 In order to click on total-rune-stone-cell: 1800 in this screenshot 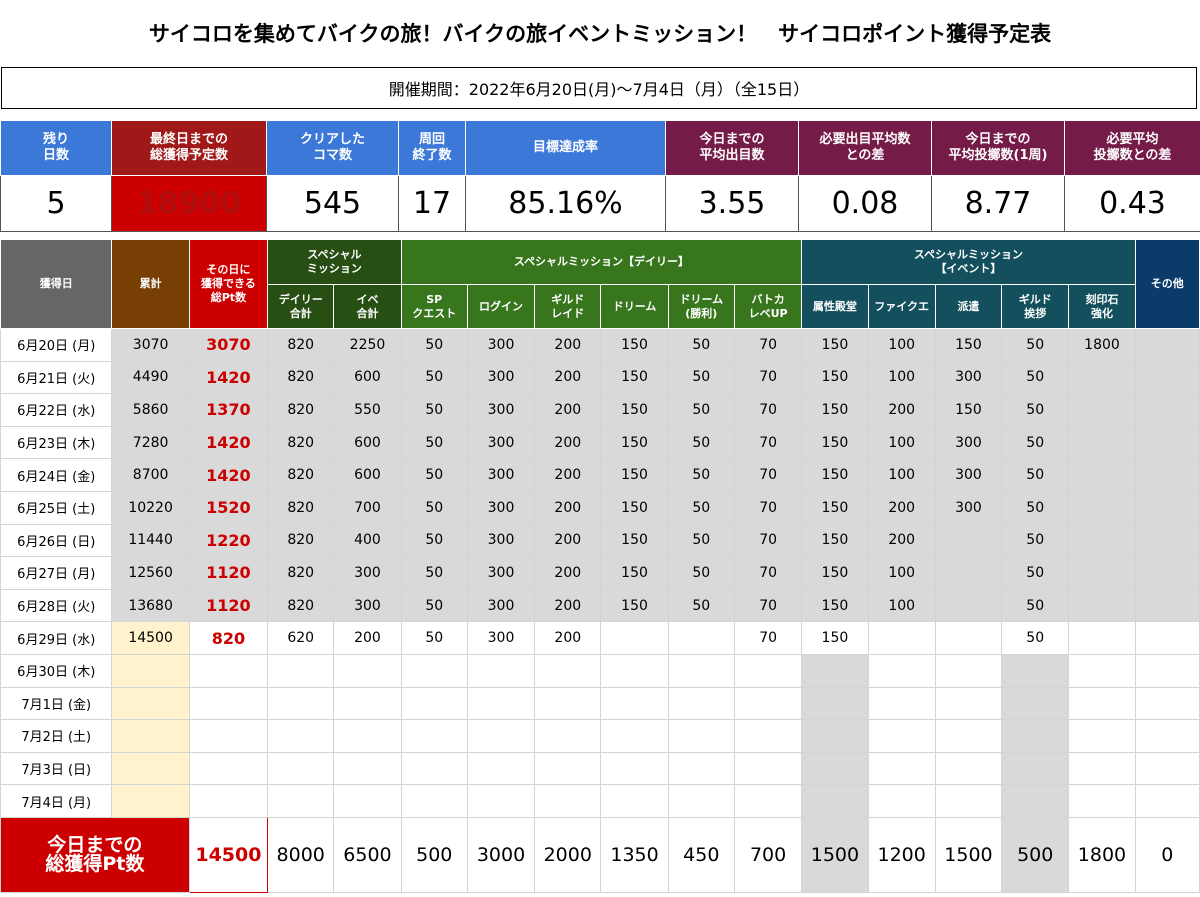, I will do `click(1102, 854)`.